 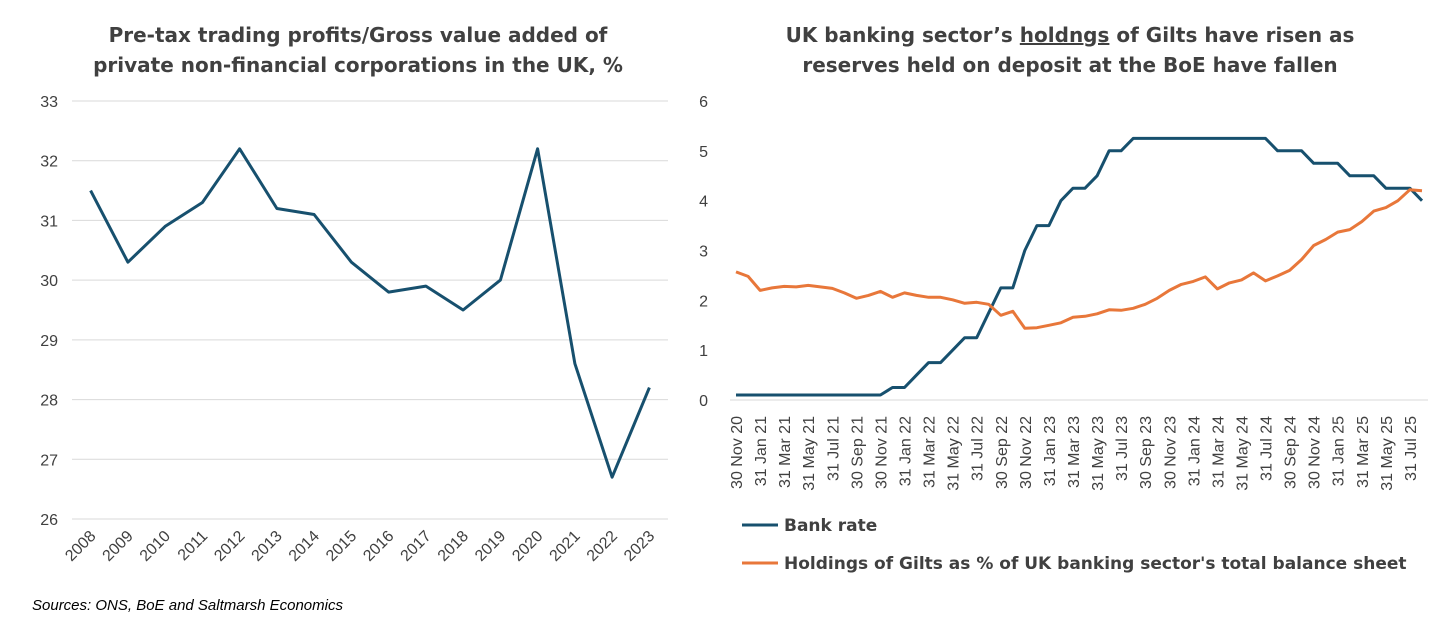 I want to click on right-x-tick-label: 31 May 23, so click(x=1098, y=453).